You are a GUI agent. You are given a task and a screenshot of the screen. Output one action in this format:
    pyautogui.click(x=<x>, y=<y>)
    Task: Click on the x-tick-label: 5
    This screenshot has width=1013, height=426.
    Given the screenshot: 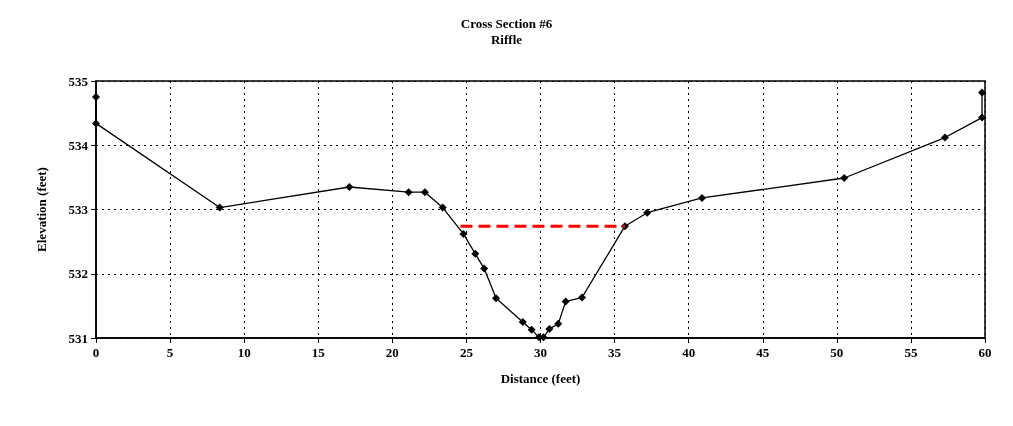 What is the action you would take?
    pyautogui.click(x=170, y=352)
    